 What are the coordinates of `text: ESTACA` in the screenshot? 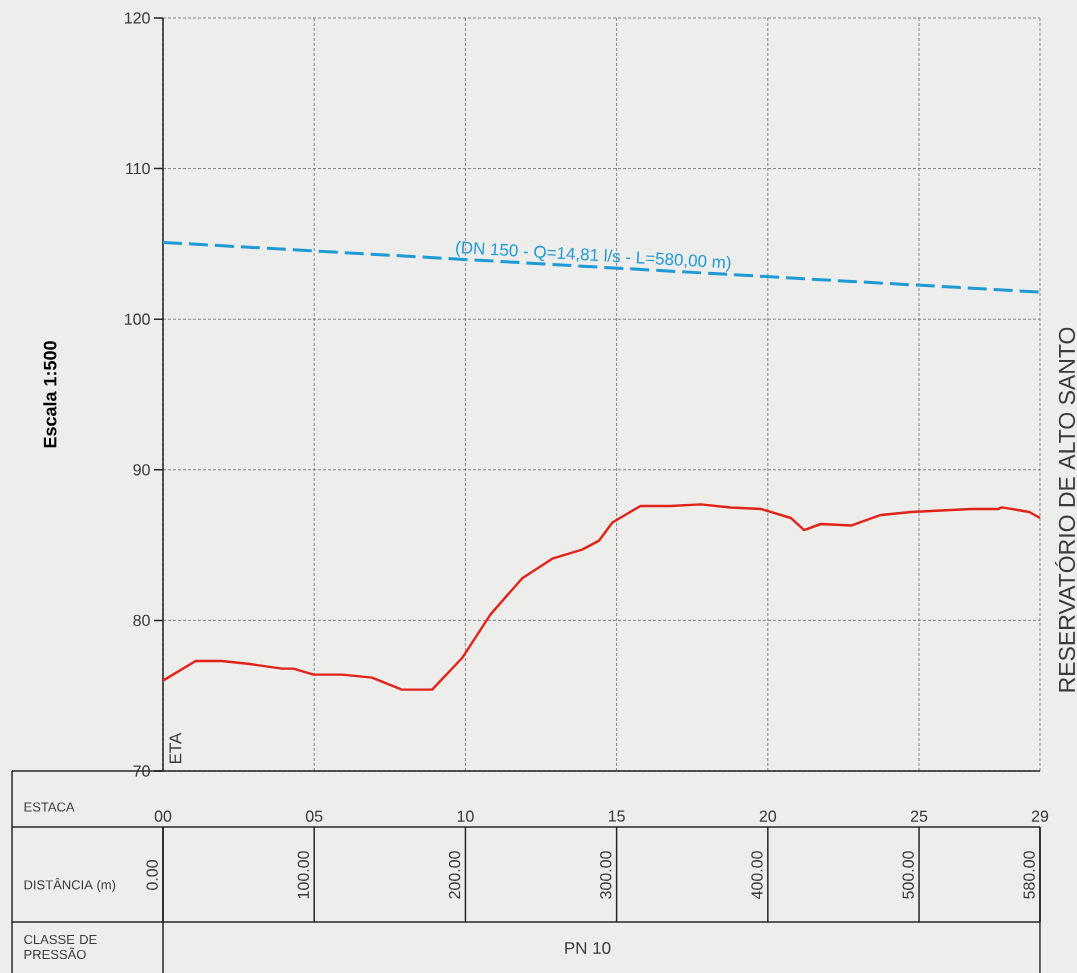 It's located at (49, 807).